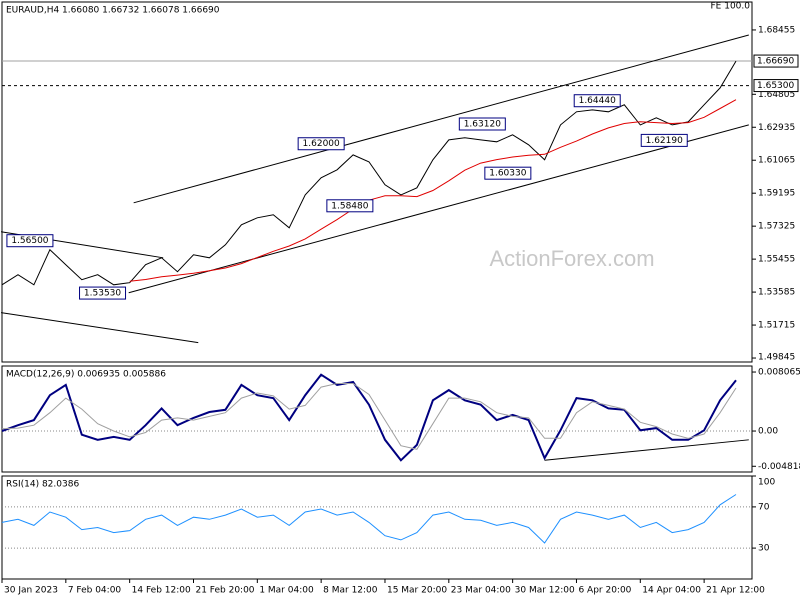 The width and height of the screenshot is (800, 600). I want to click on x-tick-label: 30 Jan 2023, so click(31, 591).